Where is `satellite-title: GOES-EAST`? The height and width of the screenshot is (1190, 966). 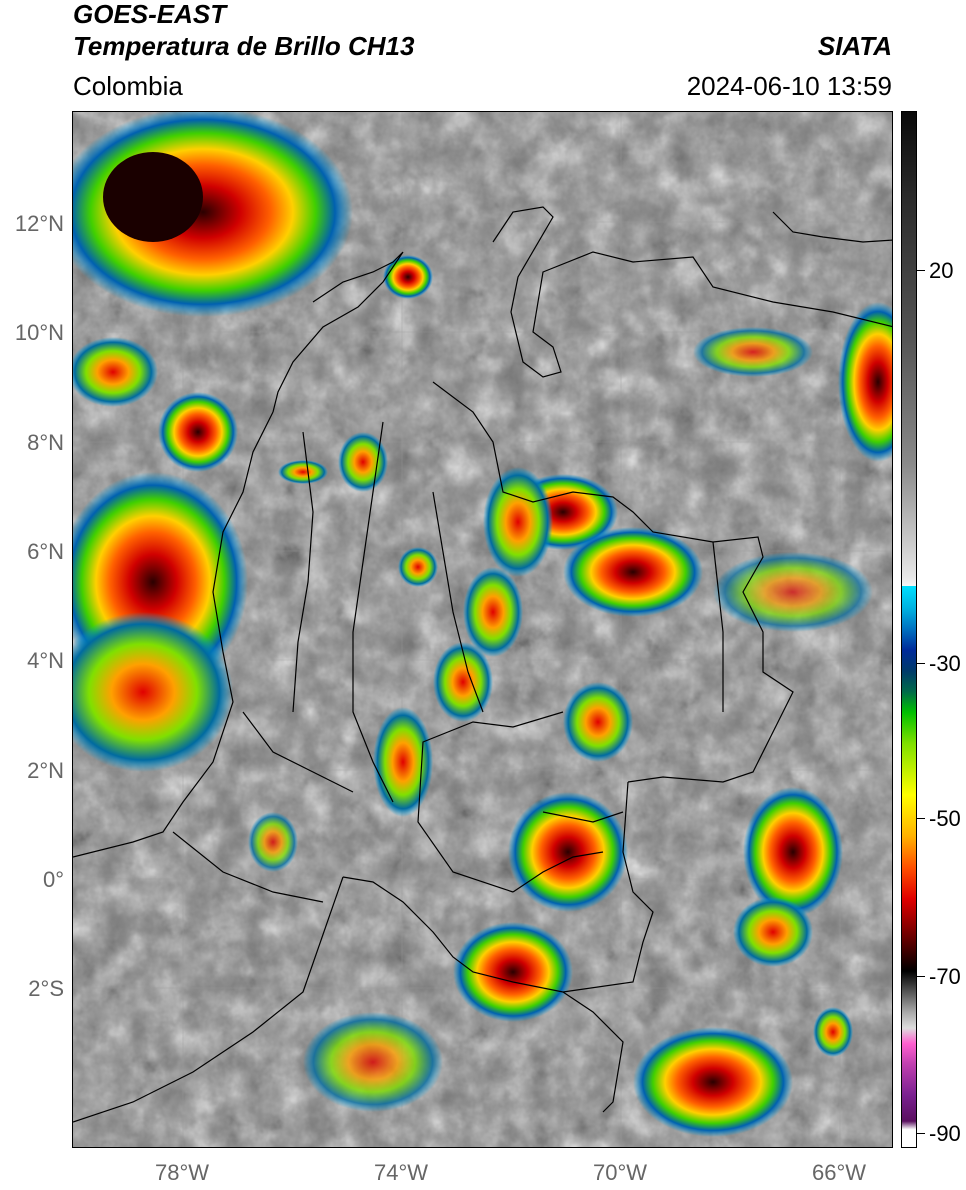 satellite-title: GOES-EAST is located at coordinates (150, 14).